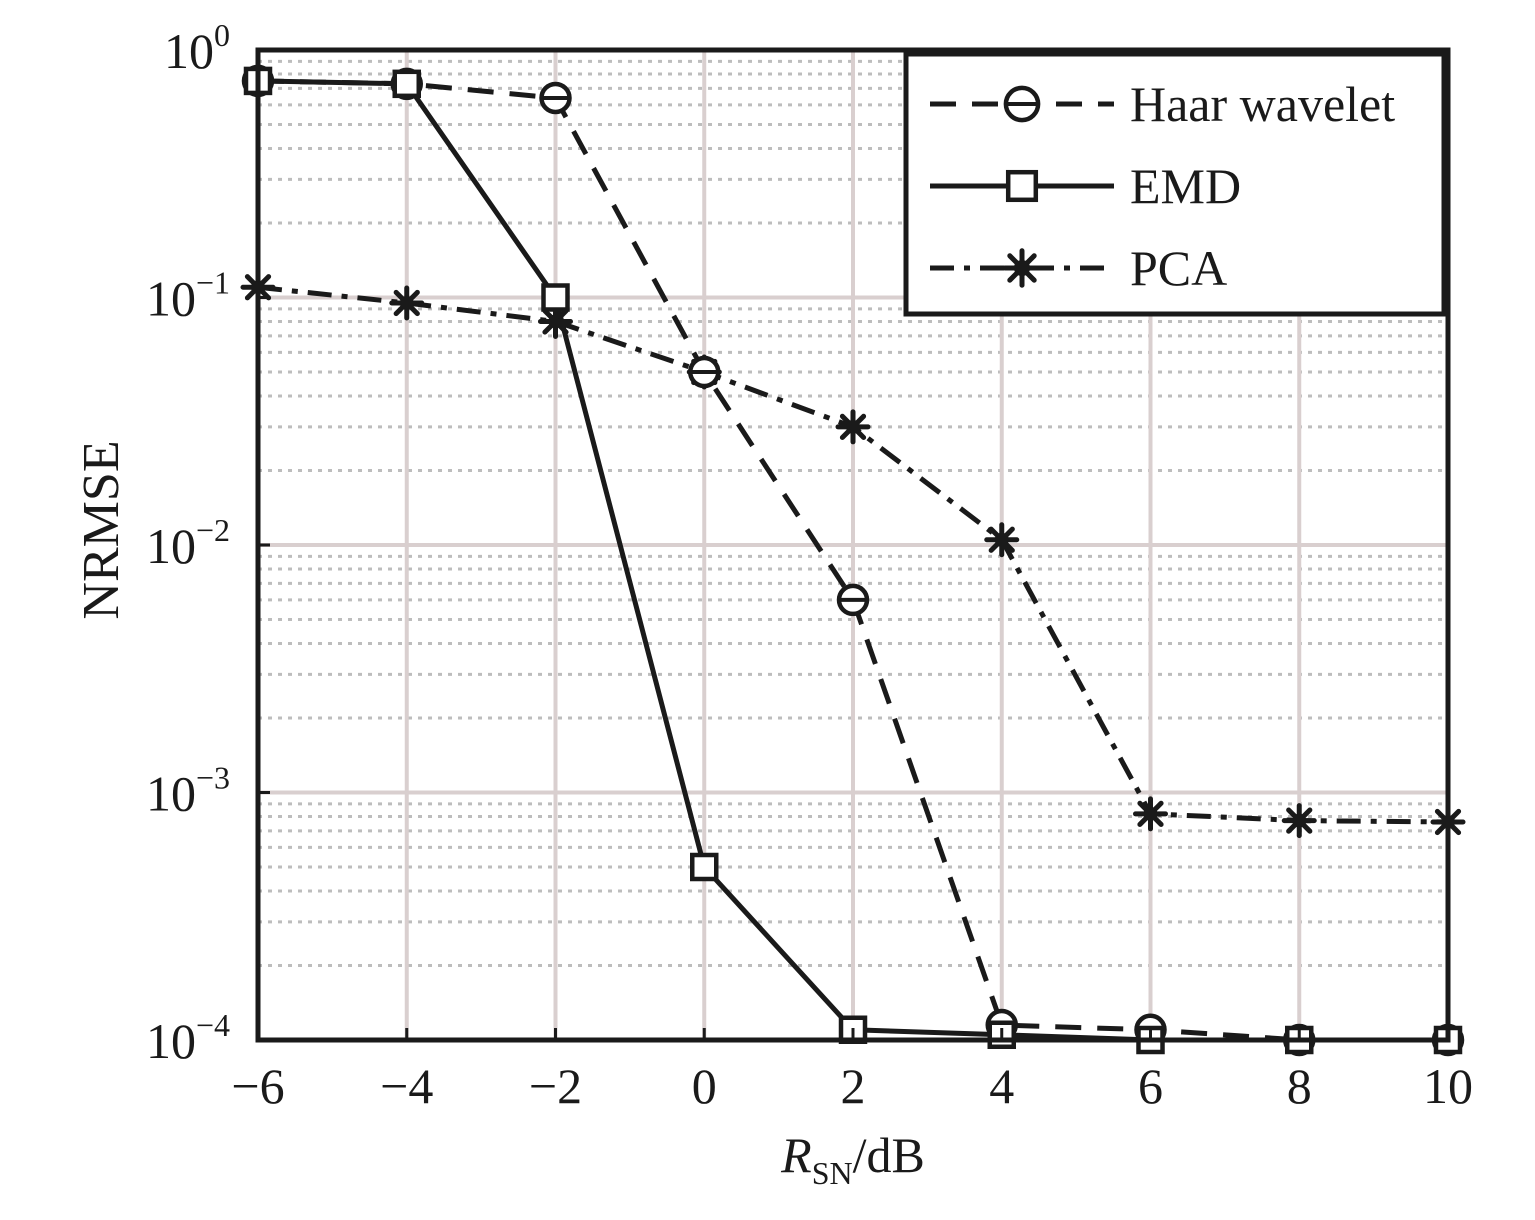  What do you see at coordinates (188, 791) in the screenshot?
I see `y-tick-label: 10⁻³` at bounding box center [188, 791].